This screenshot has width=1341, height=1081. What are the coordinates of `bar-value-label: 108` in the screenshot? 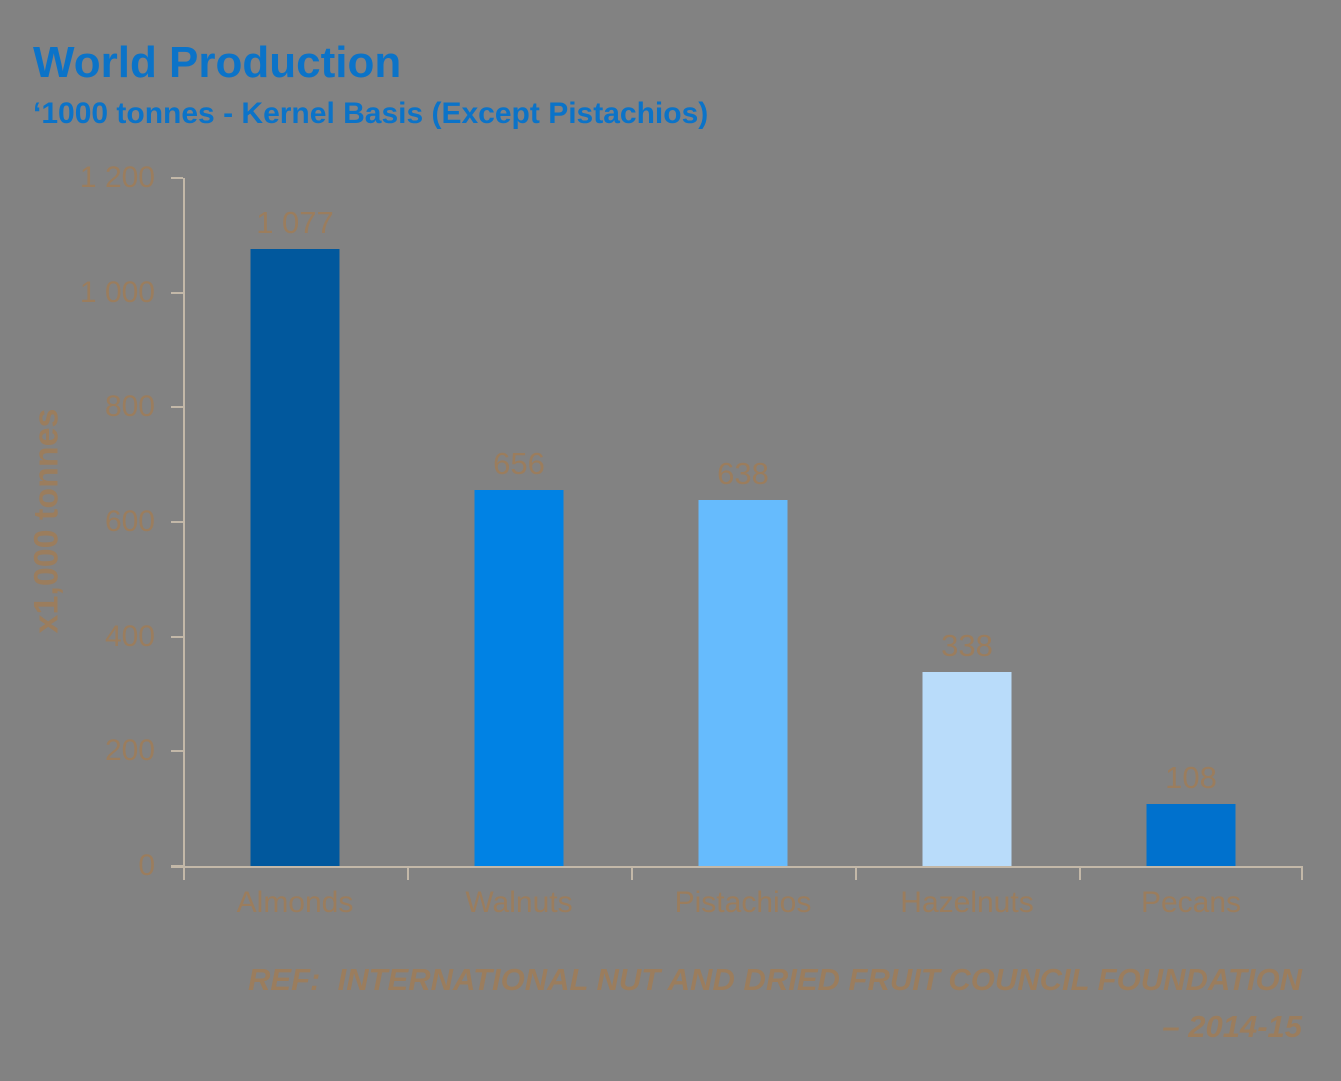 It's located at (1191, 777).